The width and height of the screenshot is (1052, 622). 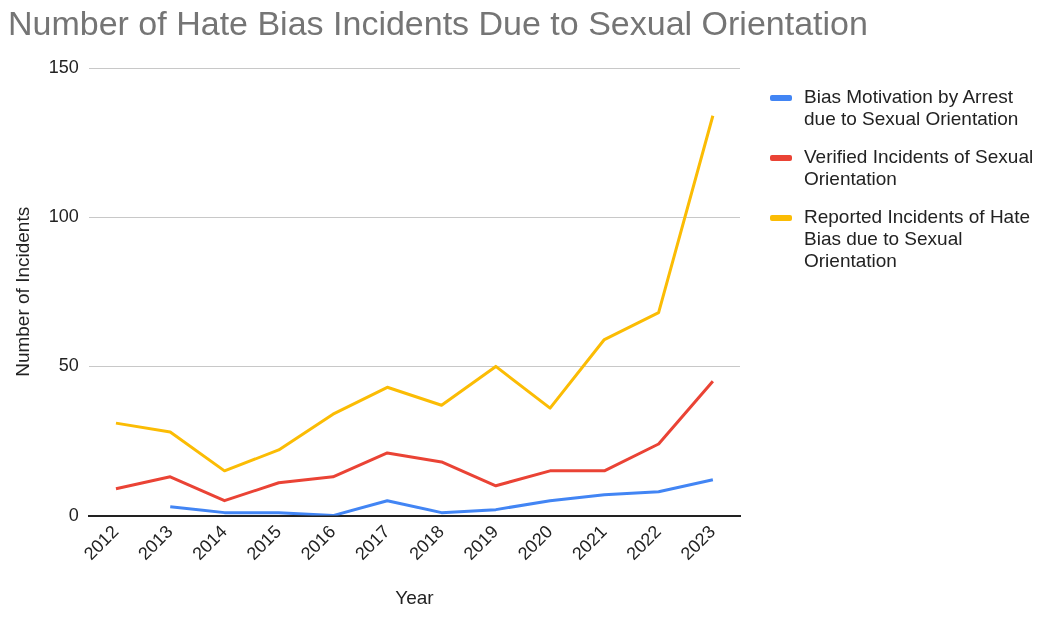 I want to click on y-tick-label: 150, so click(x=63, y=66).